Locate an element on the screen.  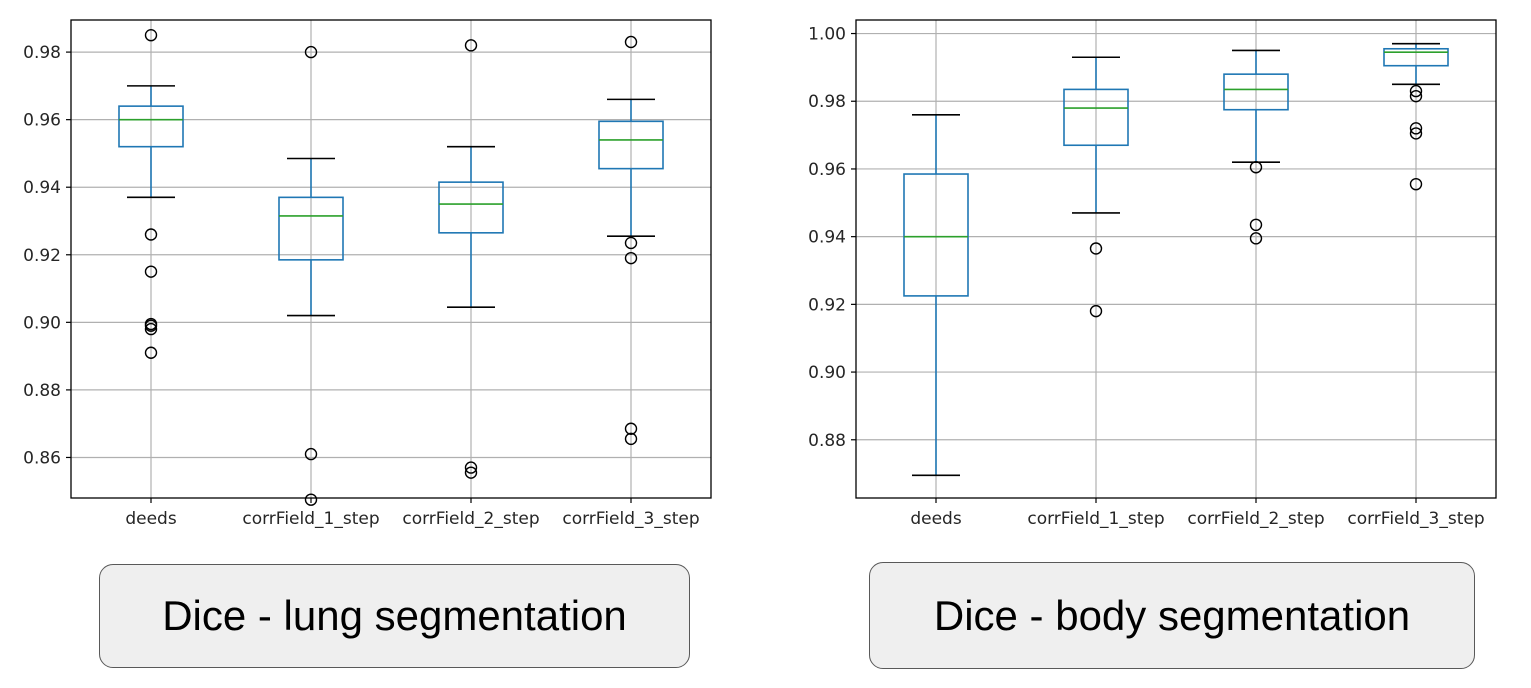
y-tick-label: 0.86 is located at coordinates (42, 458).